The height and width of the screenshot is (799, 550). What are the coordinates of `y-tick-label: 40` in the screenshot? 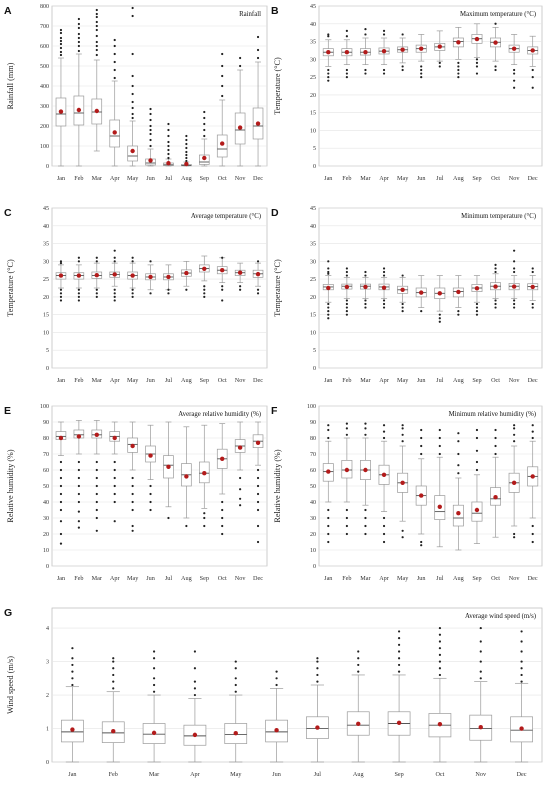 It's located at (313, 503).